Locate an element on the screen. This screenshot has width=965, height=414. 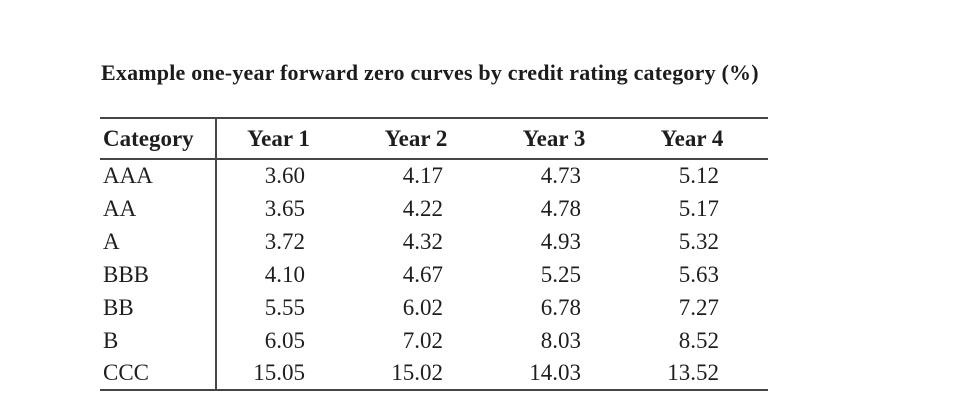
table-row-aaa: AAA 3.60 4.17 4.73 5.12 is located at coordinates (434, 175).